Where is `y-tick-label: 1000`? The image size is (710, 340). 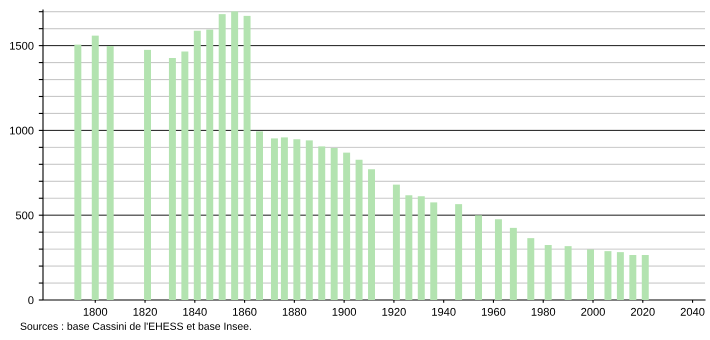
y-tick-label: 1000 is located at coordinates (22, 130).